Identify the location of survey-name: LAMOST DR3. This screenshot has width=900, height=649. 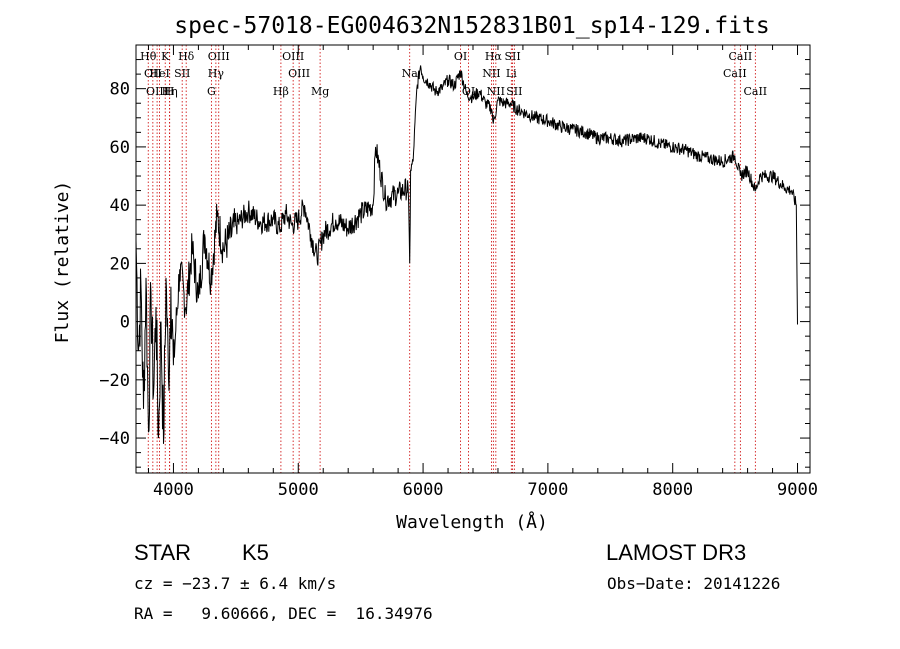
(676, 552).